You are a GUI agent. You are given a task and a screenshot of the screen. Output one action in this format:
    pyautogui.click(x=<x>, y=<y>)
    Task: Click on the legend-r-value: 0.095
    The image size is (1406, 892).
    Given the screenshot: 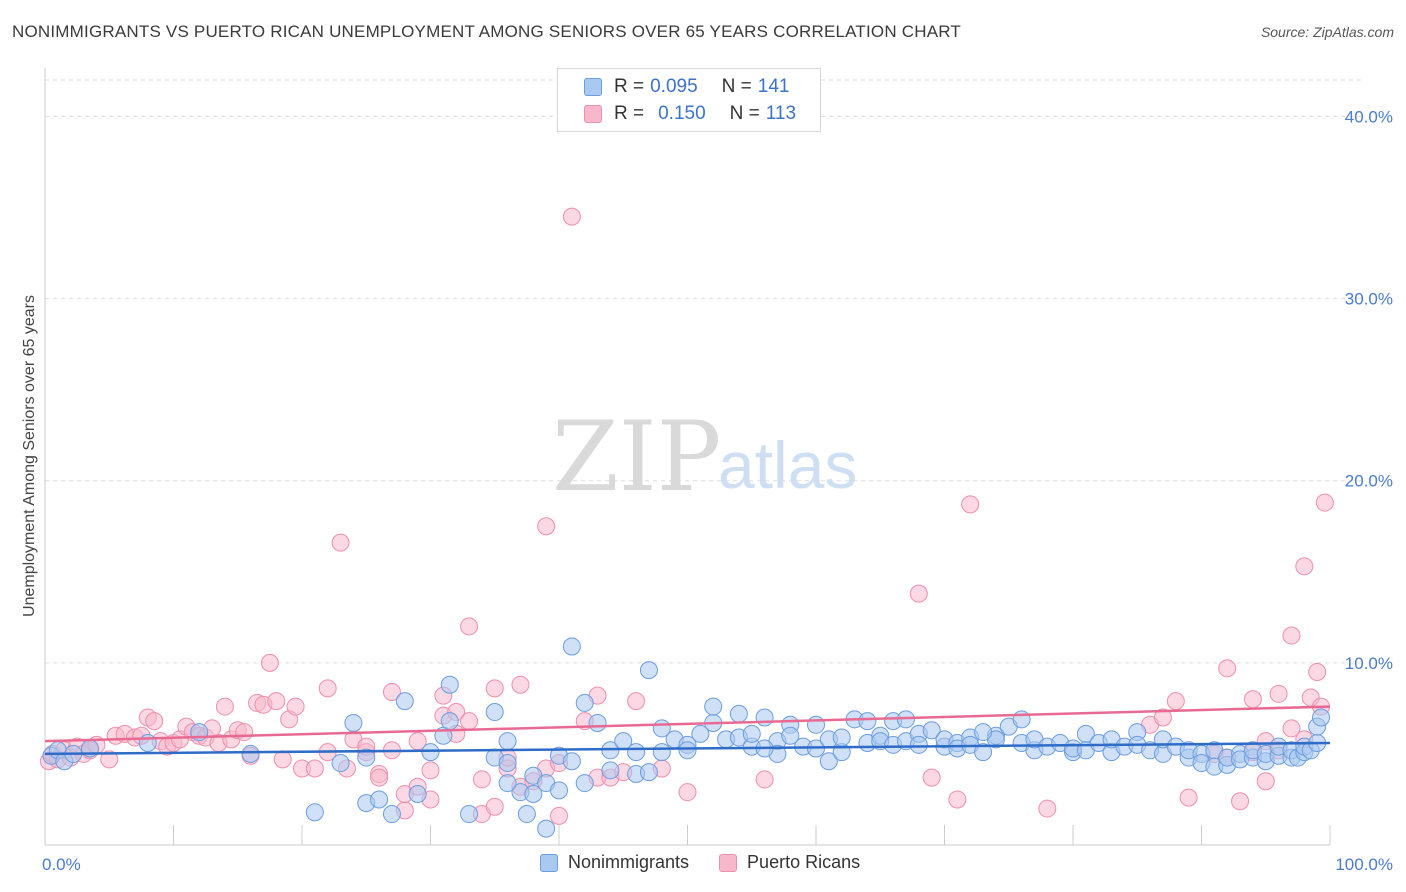 What is the action you would take?
    pyautogui.click(x=674, y=86)
    